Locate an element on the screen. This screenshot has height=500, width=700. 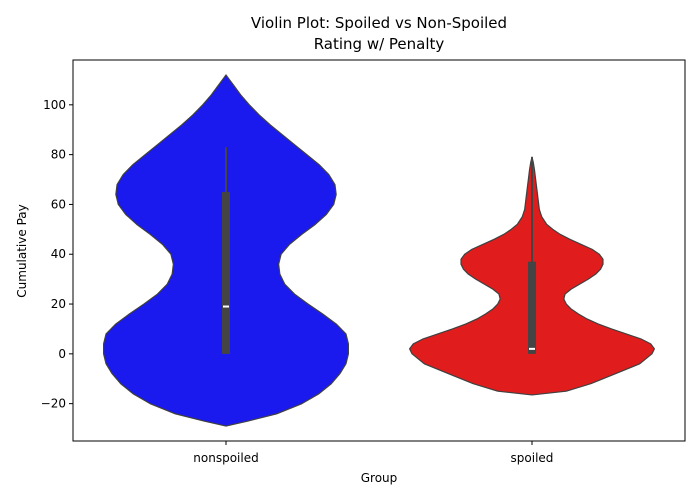
y-tick-label: −20 is located at coordinates (53, 404).